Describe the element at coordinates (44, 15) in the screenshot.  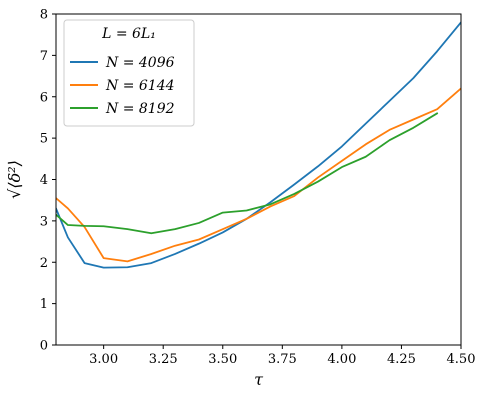
I see `y-tick-label: 8` at that location.